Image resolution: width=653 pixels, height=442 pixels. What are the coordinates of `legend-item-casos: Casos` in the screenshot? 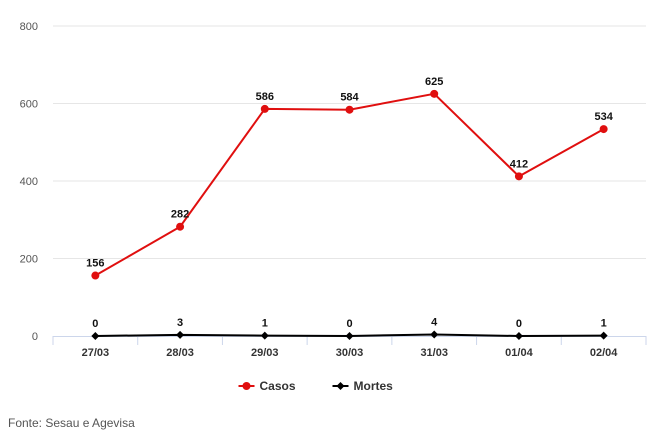 It's located at (267, 386).